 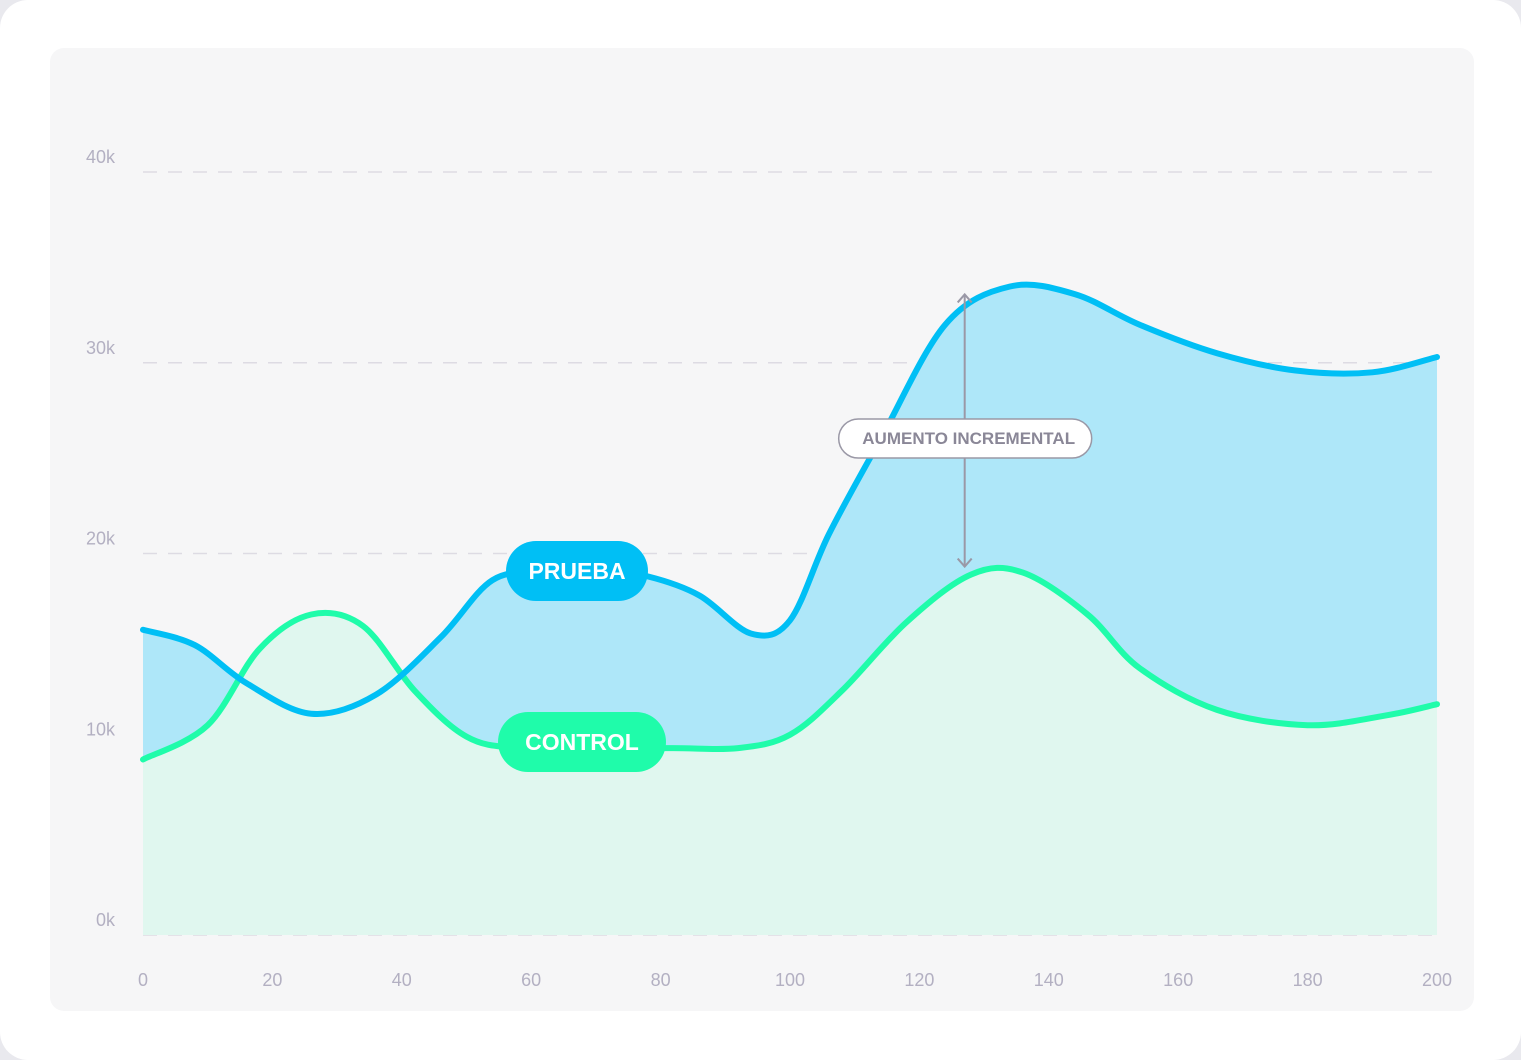 What do you see at coordinates (101, 348) in the screenshot?
I see `y-tick-label: 30k` at bounding box center [101, 348].